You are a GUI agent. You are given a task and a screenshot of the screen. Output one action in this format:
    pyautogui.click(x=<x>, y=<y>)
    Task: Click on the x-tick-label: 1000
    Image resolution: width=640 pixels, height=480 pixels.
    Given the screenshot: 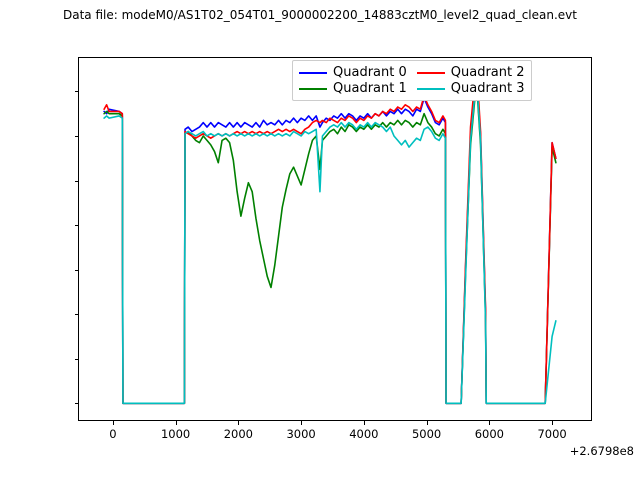 What is the action you would take?
    pyautogui.click(x=175, y=434)
    